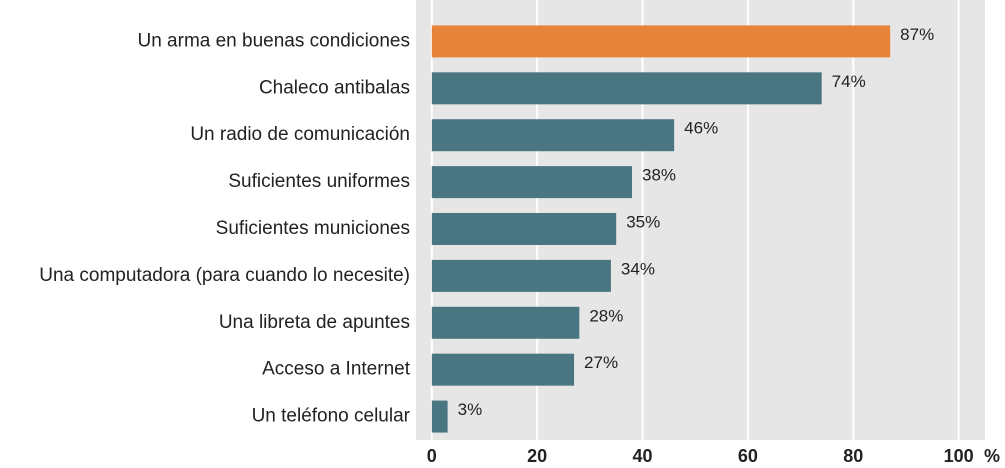  Describe the element at coordinates (748, 456) in the screenshot. I see `x-tick-label: 60` at that location.